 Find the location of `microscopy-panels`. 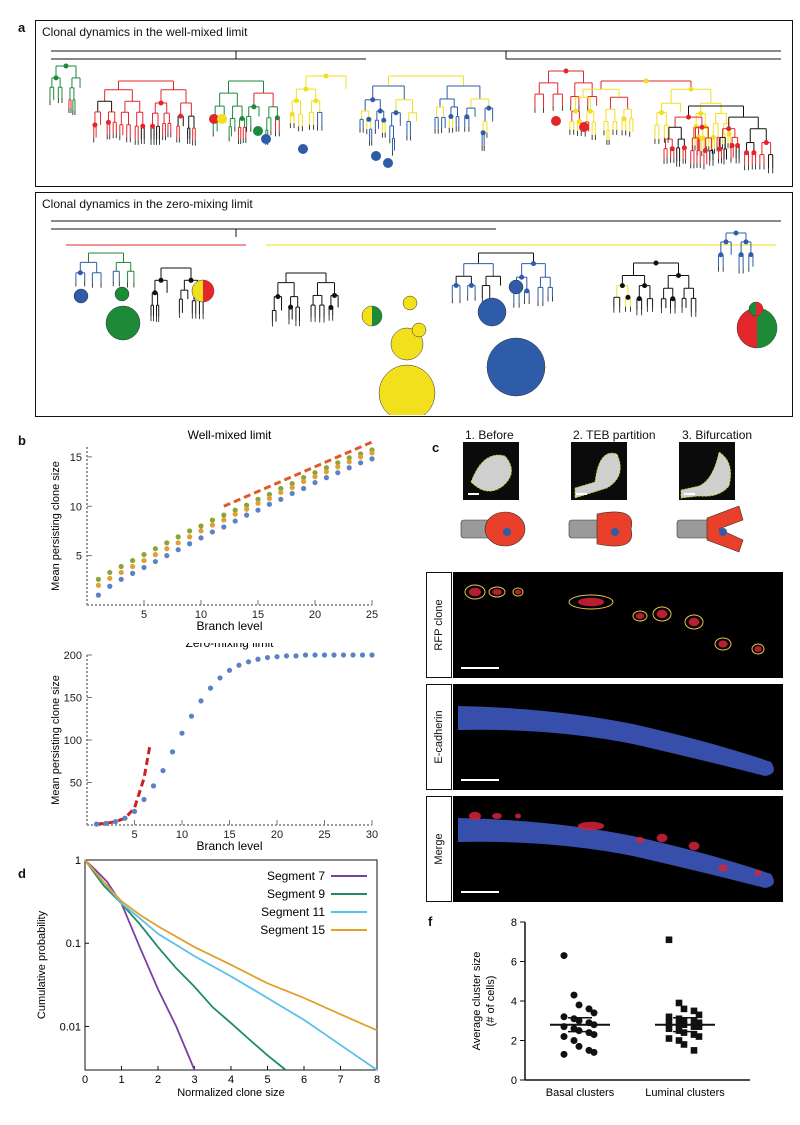

microscopy-panels is located at coordinates (618, 737).